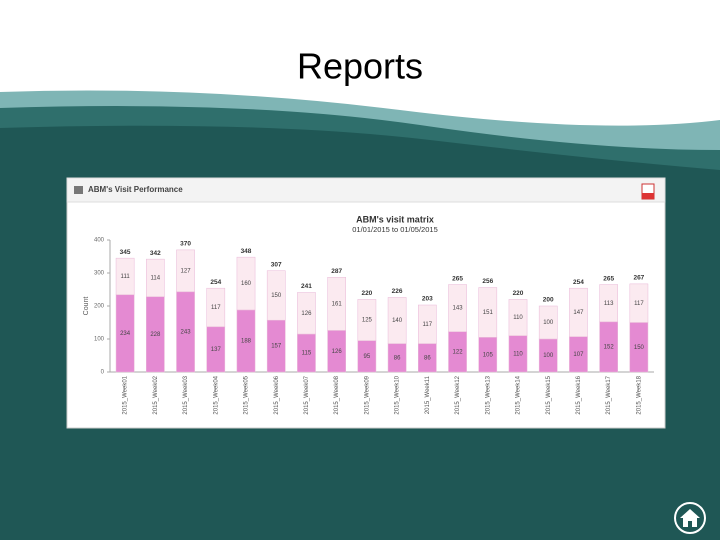  What do you see at coordinates (216, 350) in the screenshot?
I see `segment-label: 137` at bounding box center [216, 350].